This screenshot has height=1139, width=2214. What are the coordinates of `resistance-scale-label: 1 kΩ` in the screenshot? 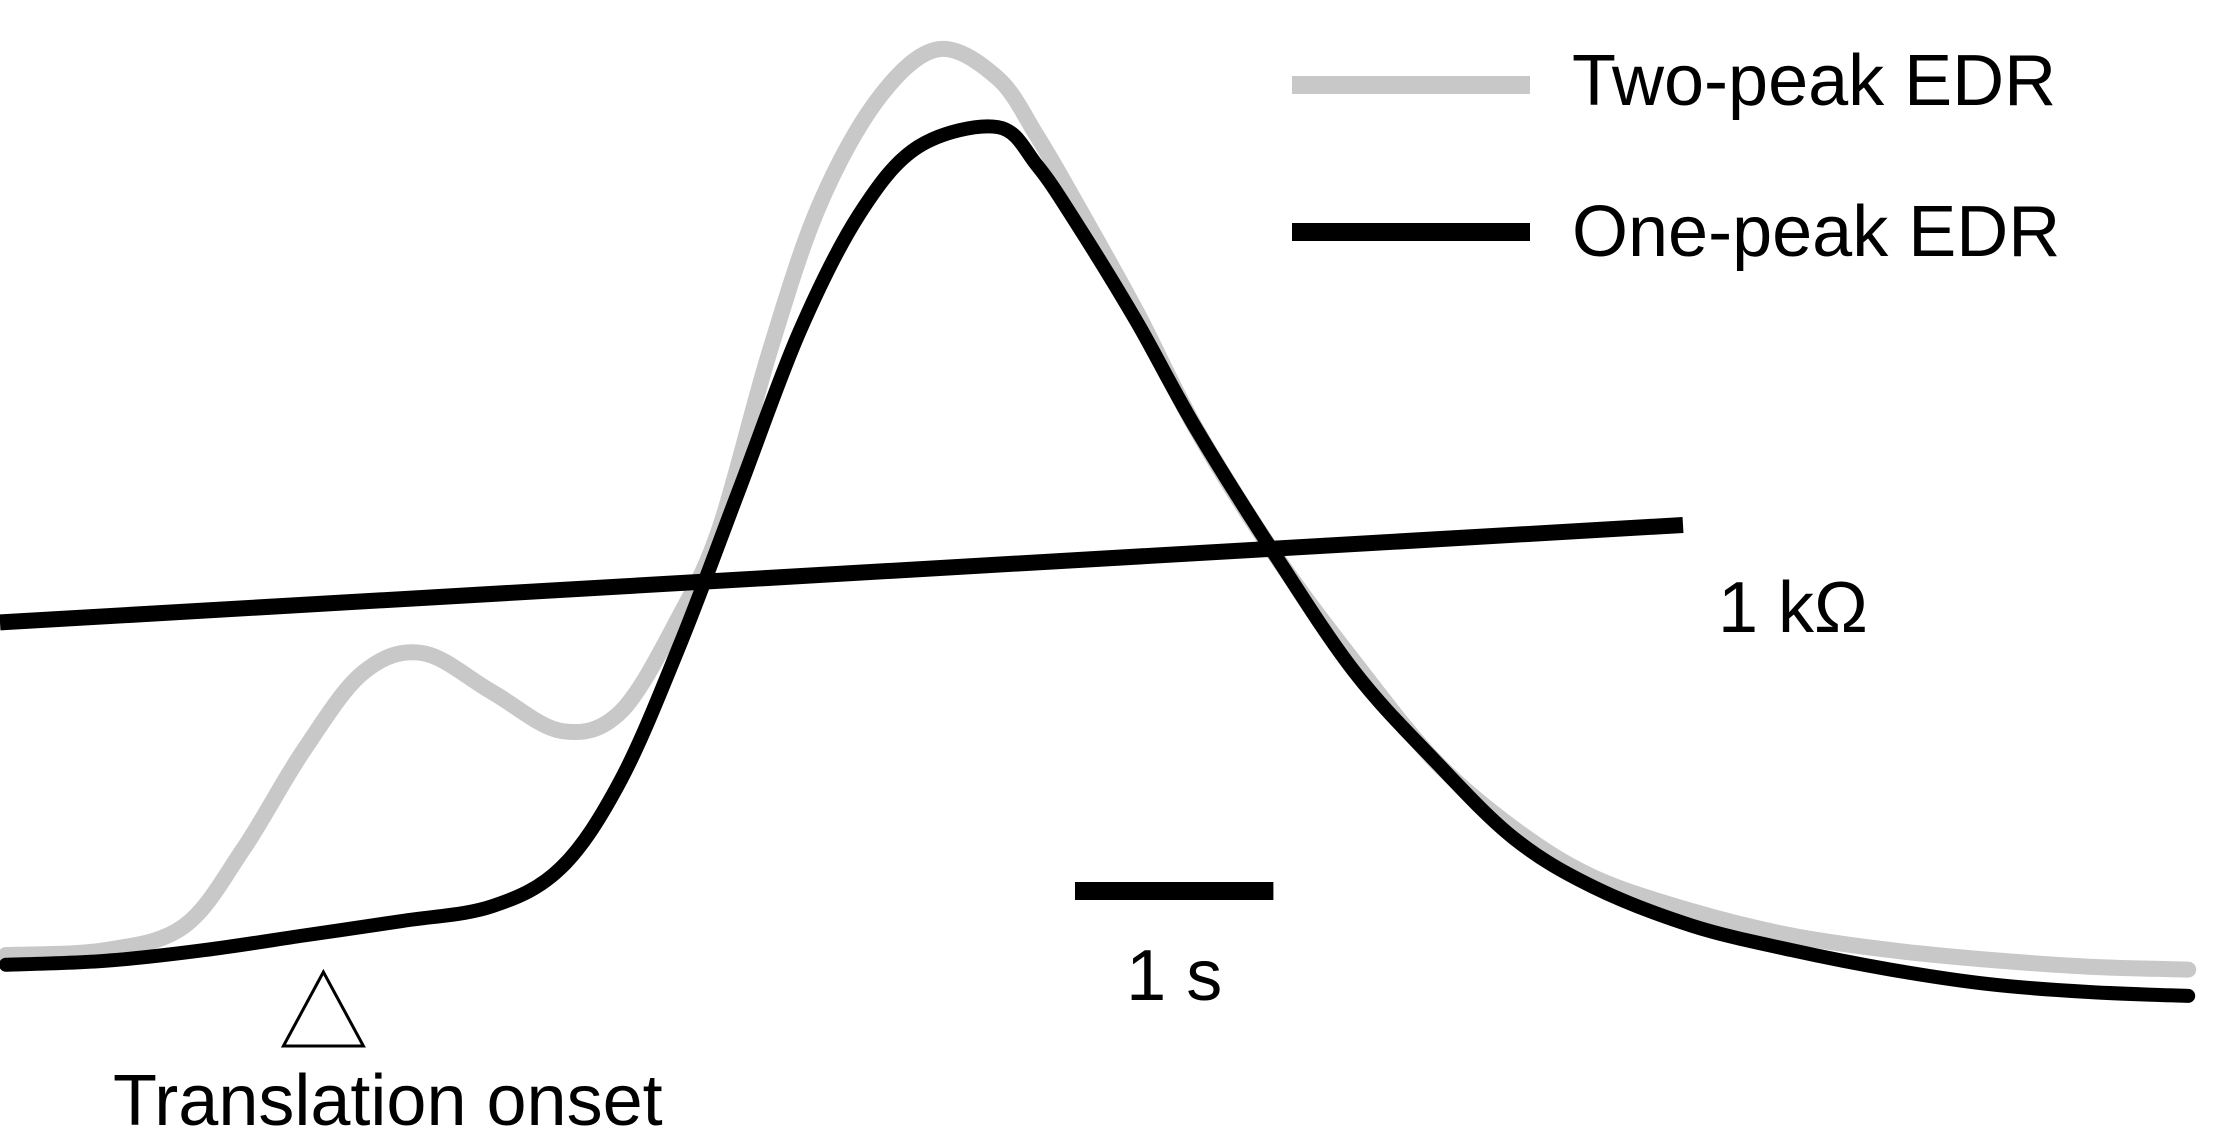 It's located at (1793, 608).